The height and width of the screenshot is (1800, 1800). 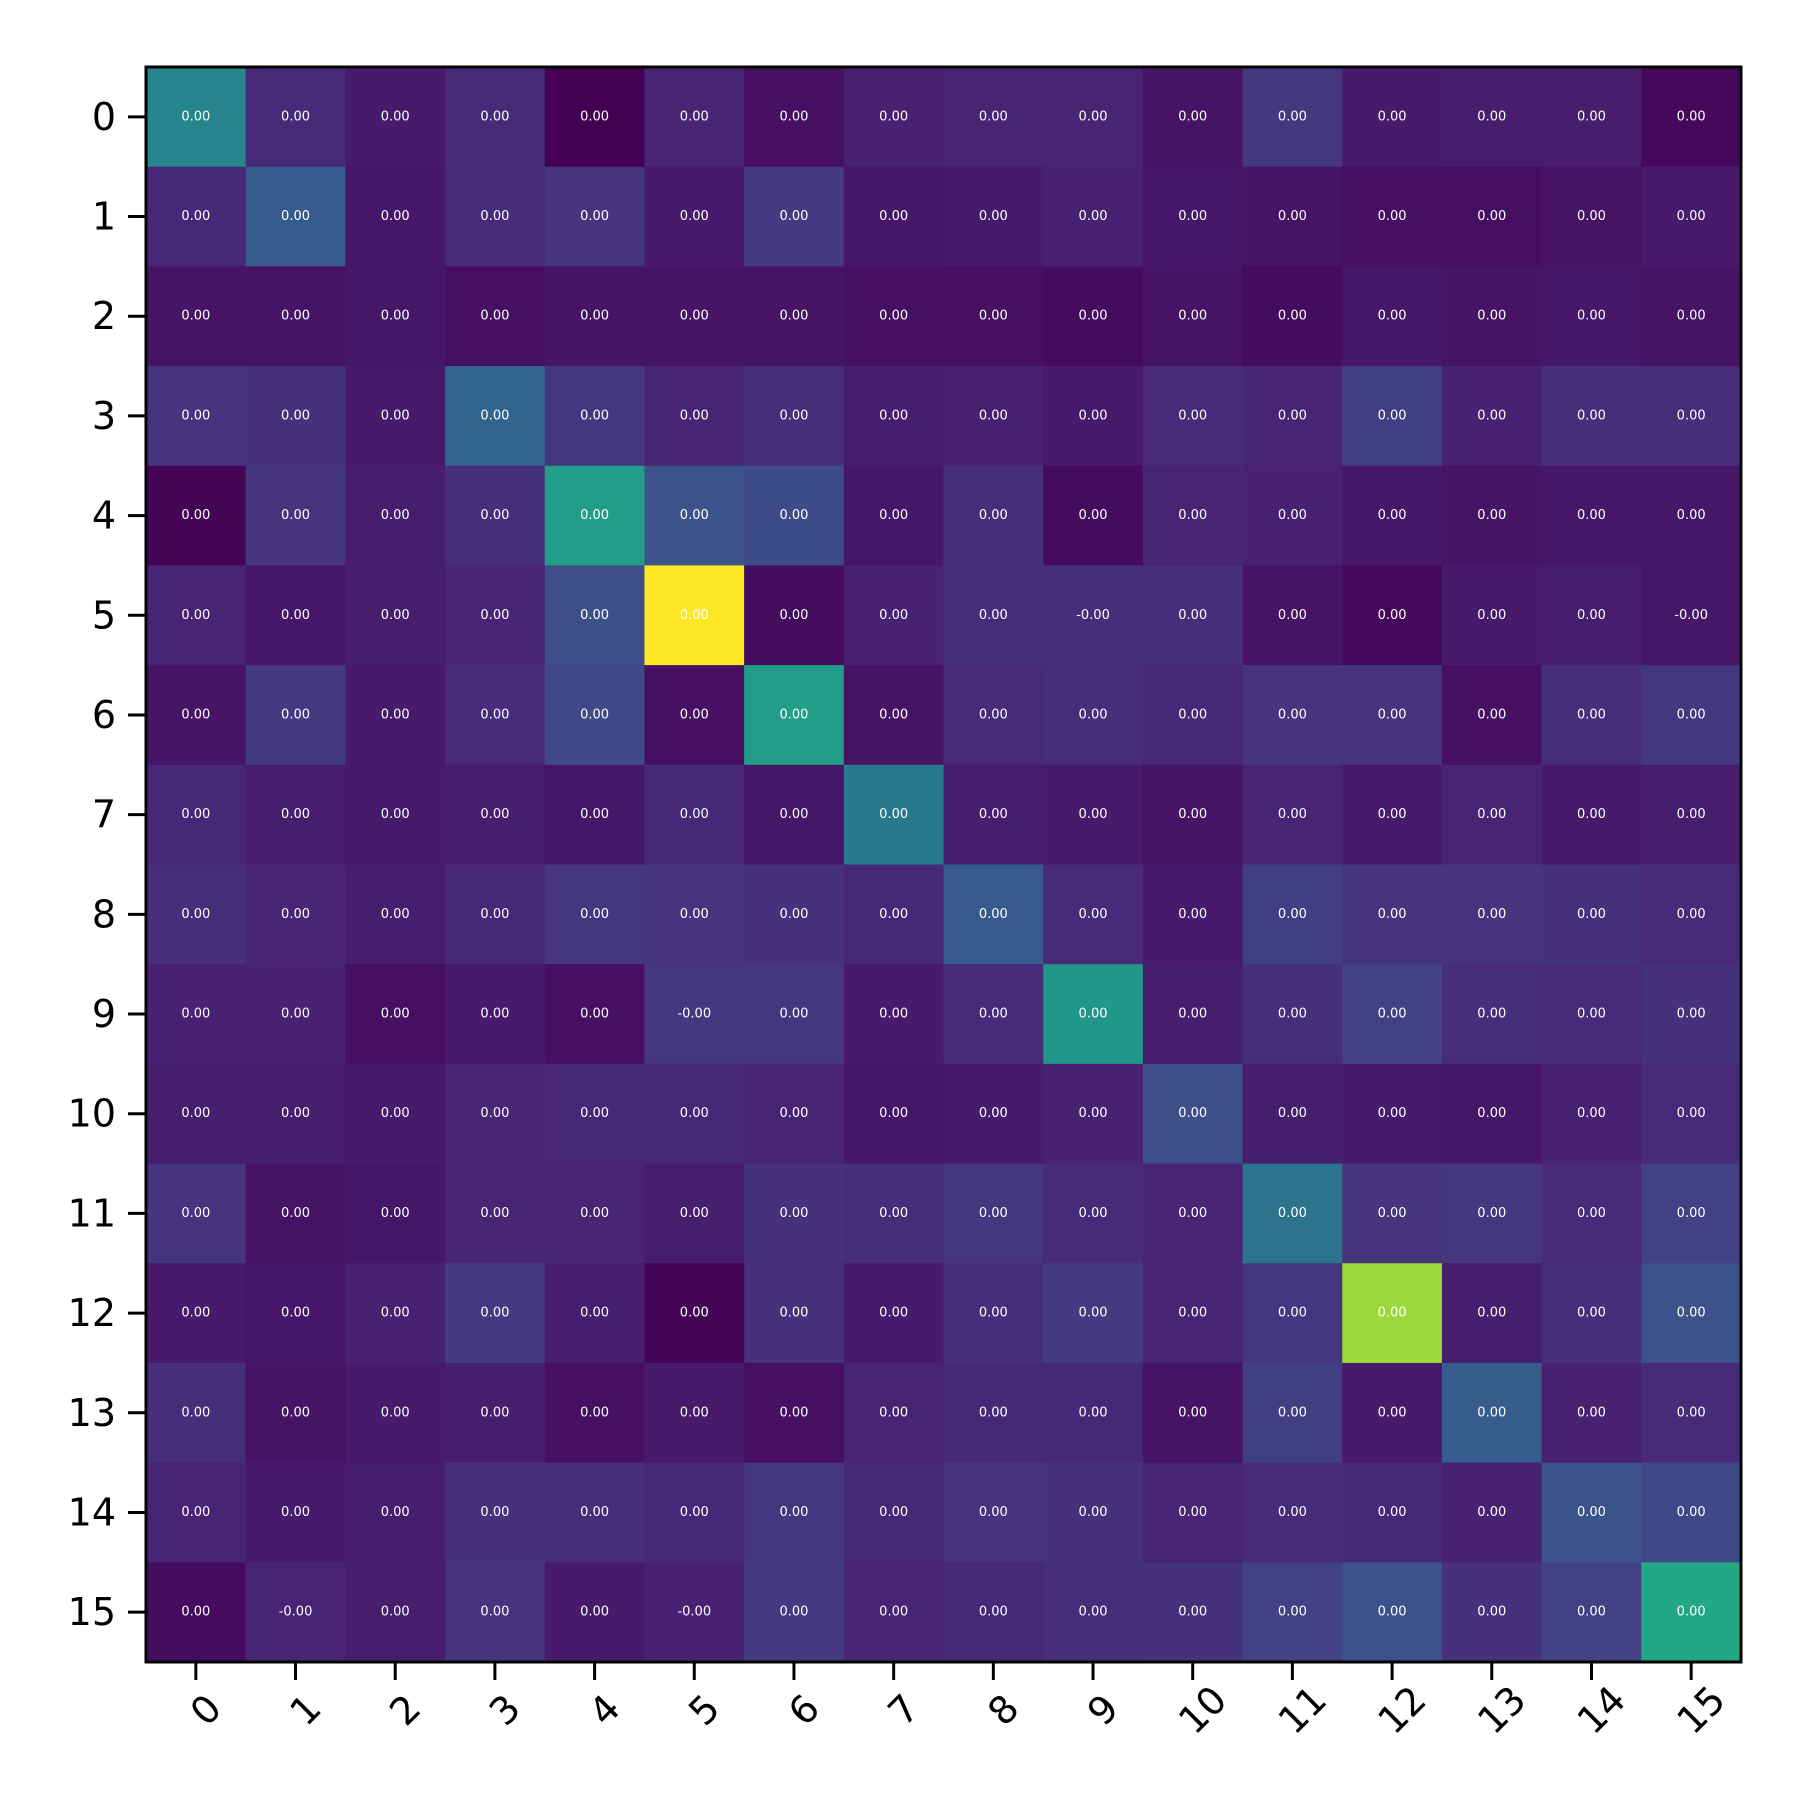 I want to click on x-tick-label: 10, so click(x=1202, y=1709).